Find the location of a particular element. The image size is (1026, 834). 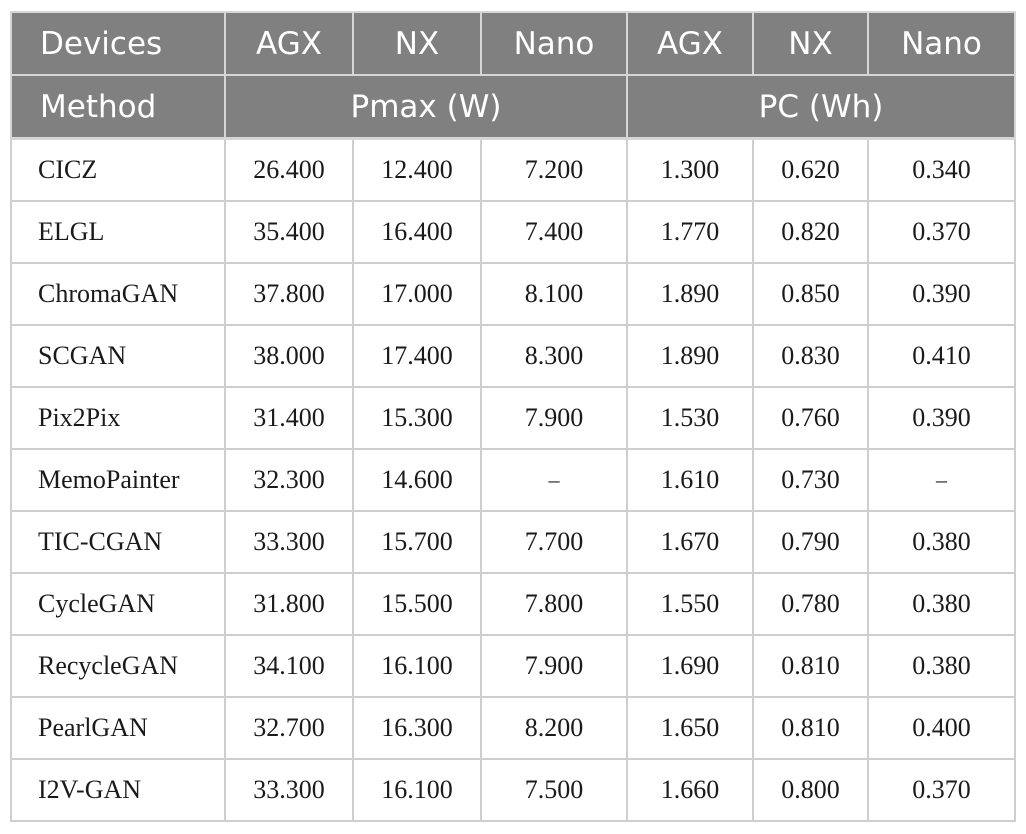

table-row: CICZ 26.400 12.400 7.200 1.300 0.620 0.340 is located at coordinates (513, 169).